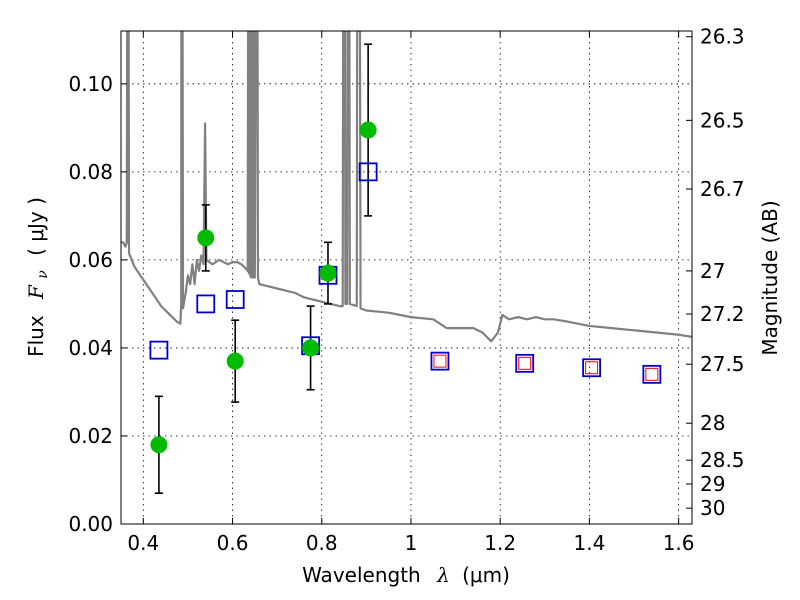 The width and height of the screenshot is (800, 600). Describe the element at coordinates (722, 189) in the screenshot. I see `y2-tick-label: 26.7` at that location.